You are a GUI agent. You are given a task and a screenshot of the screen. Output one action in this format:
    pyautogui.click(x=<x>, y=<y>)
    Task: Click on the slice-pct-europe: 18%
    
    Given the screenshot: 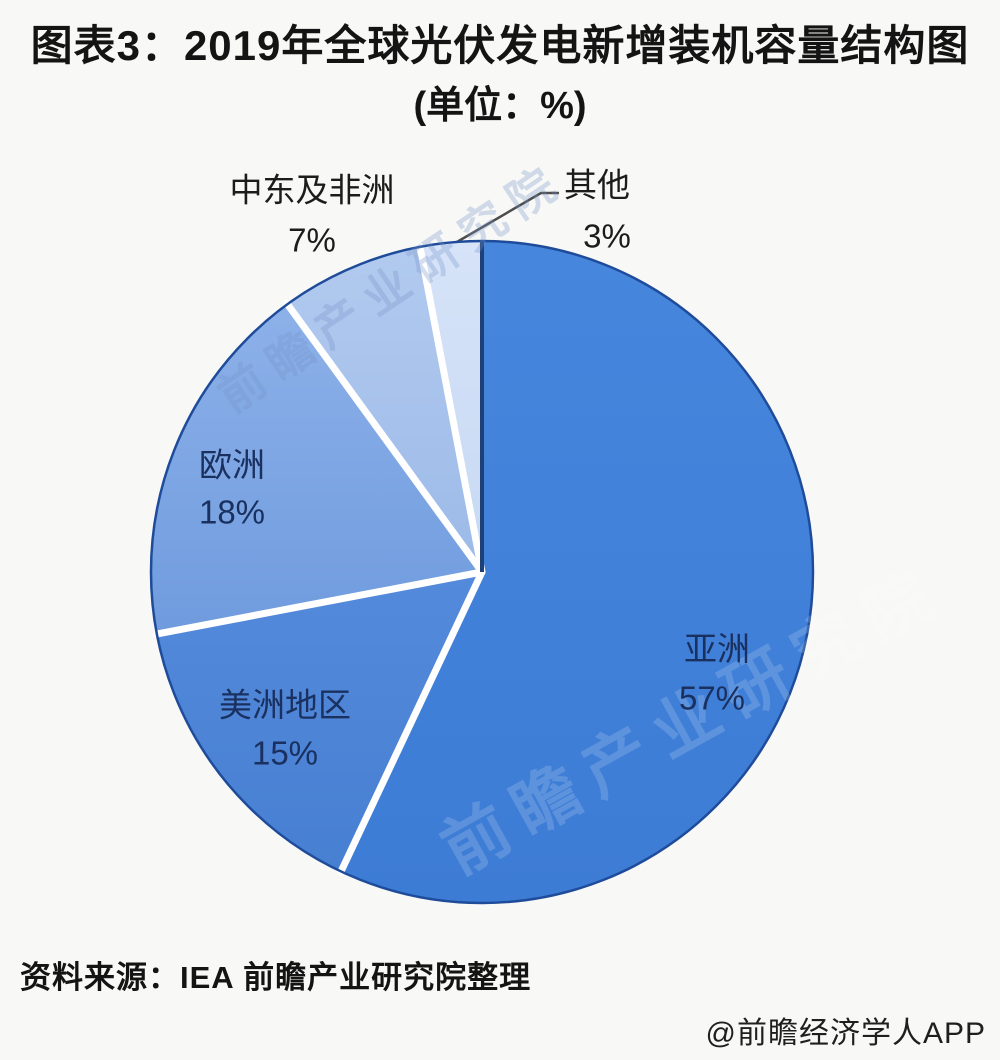 What is the action you would take?
    pyautogui.click(x=232, y=512)
    